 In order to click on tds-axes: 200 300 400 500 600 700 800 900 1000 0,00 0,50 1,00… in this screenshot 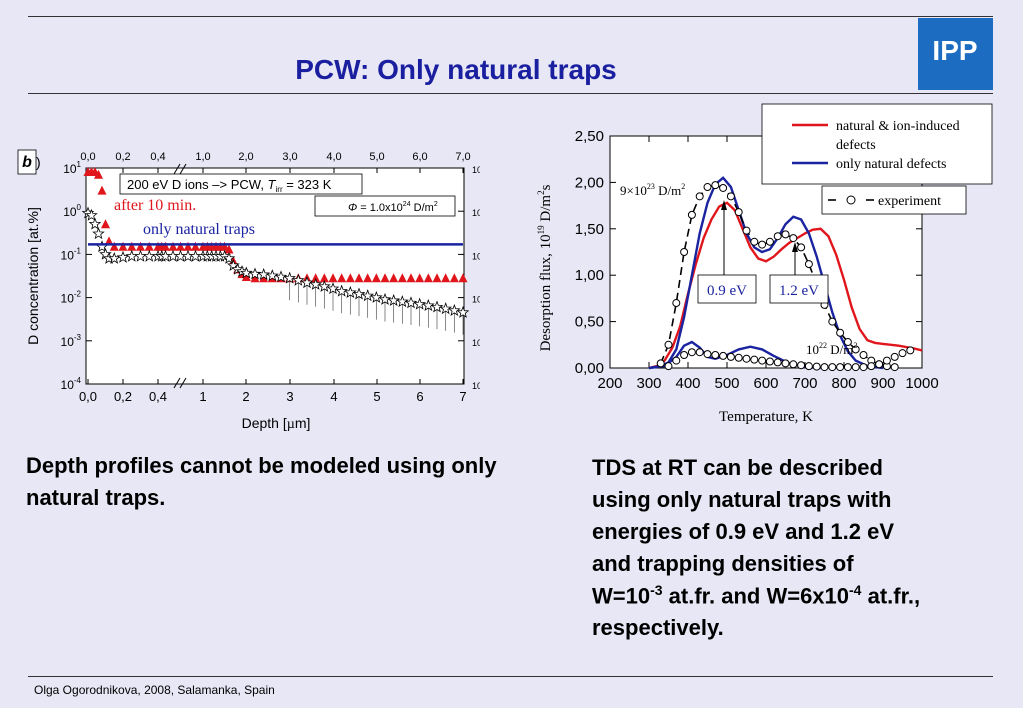, I will do `click(757, 260)`.